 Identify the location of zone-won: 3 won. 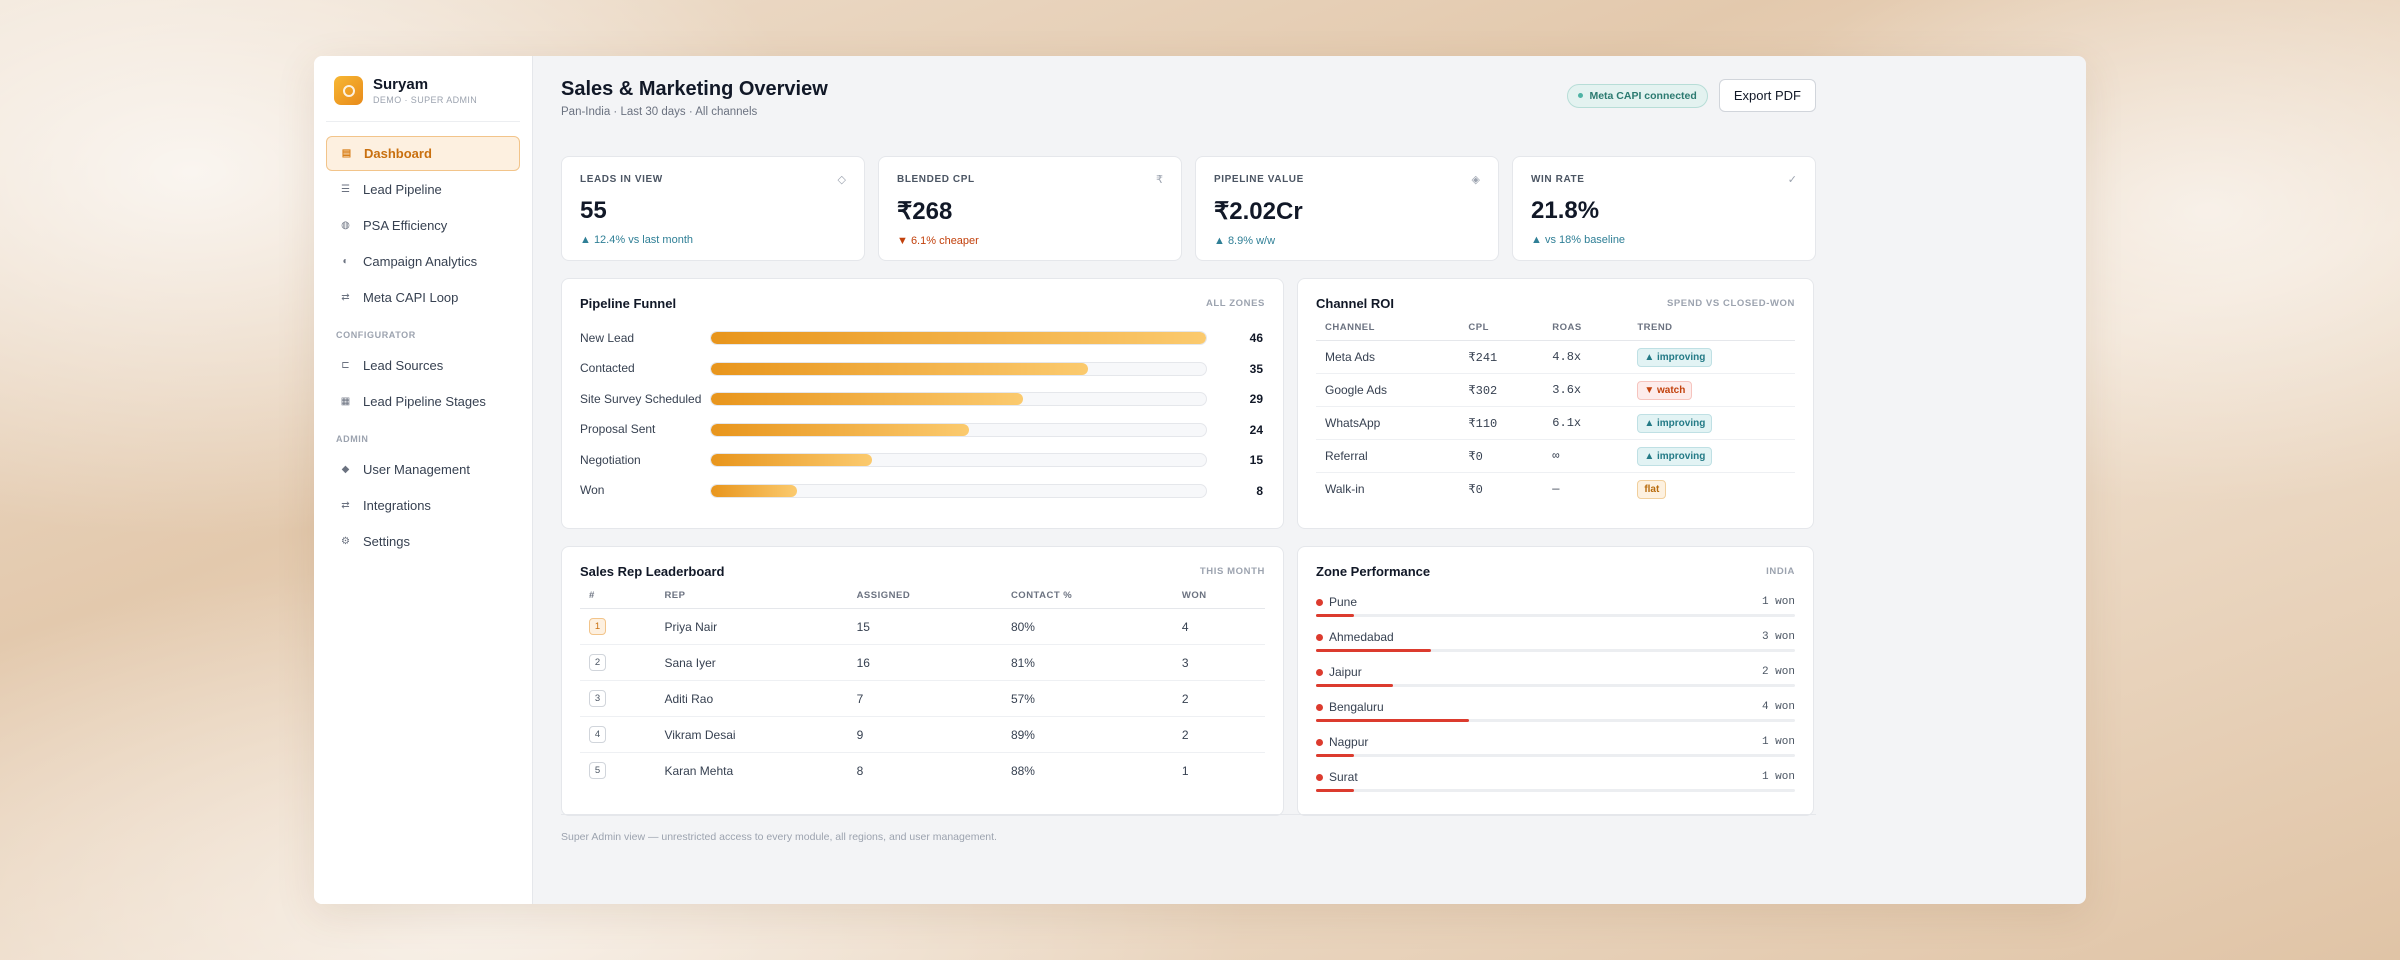
(1778, 637).